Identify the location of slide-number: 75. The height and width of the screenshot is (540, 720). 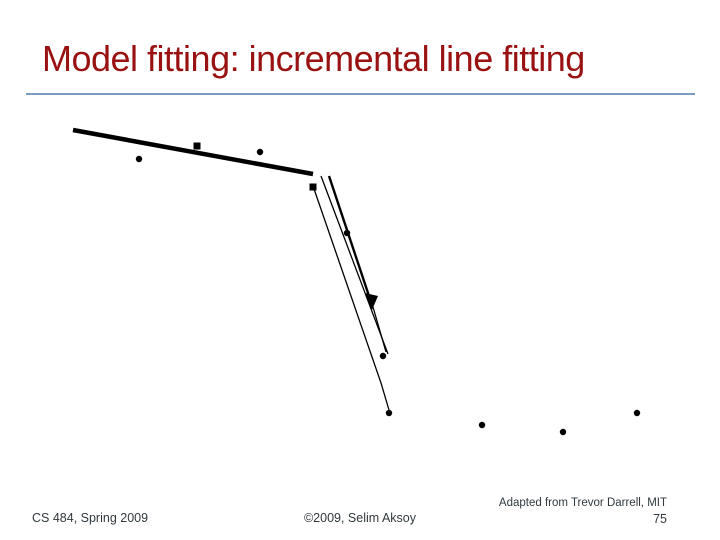
(660, 519).